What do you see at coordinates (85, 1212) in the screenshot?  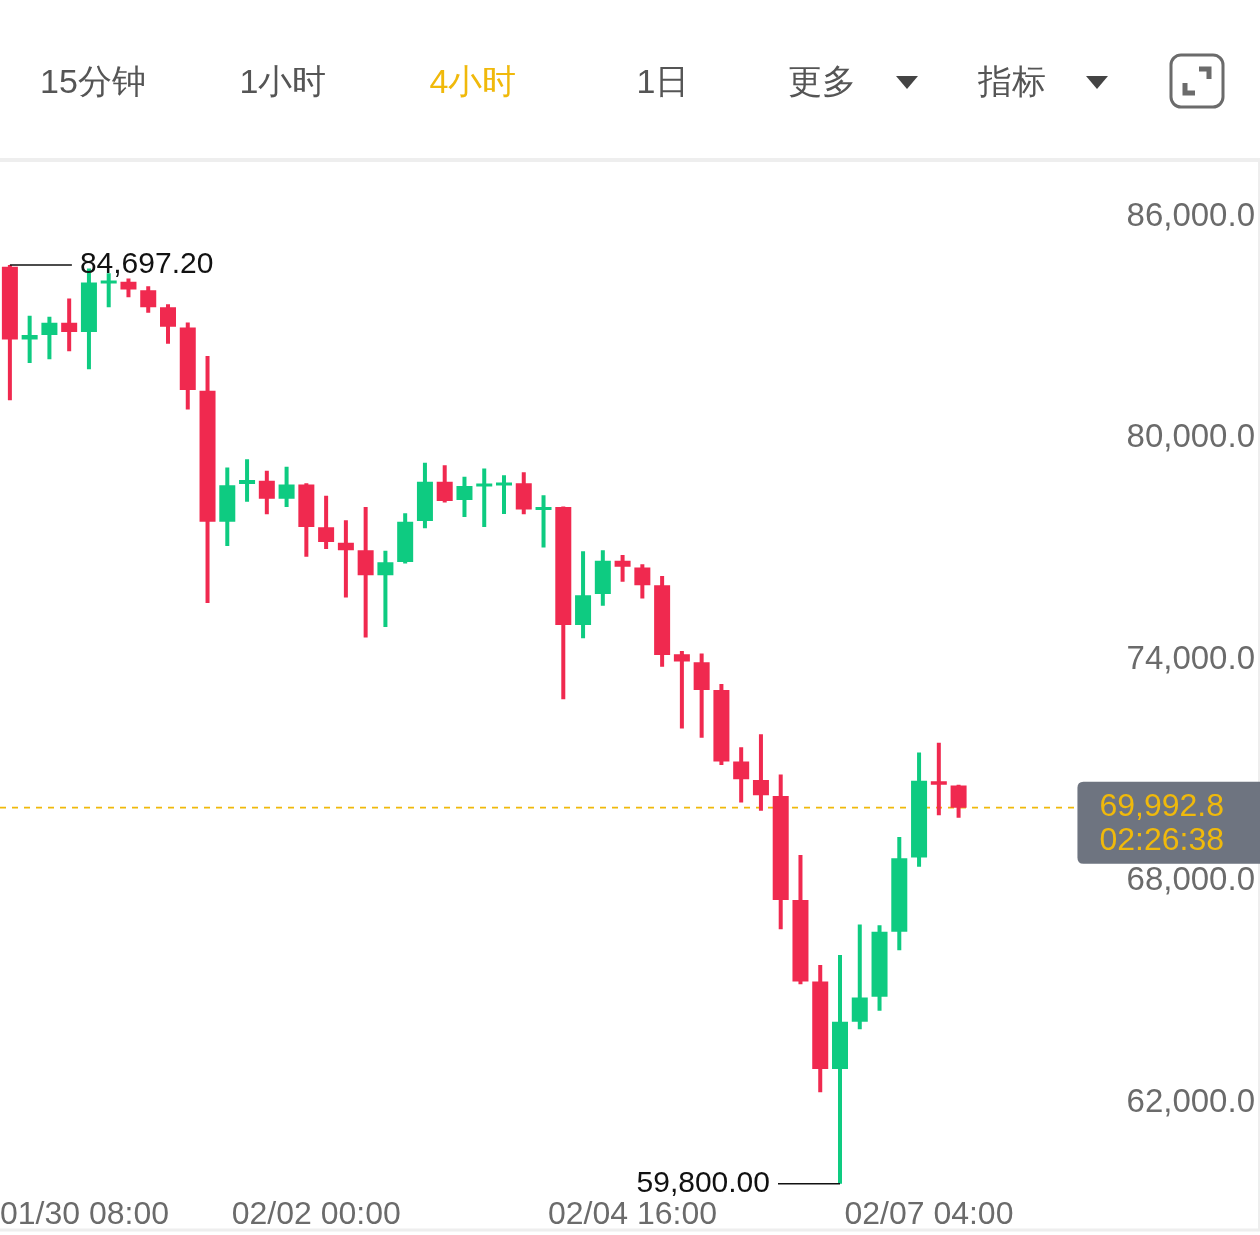 I see `x-tick-label: 01/30 08:00` at bounding box center [85, 1212].